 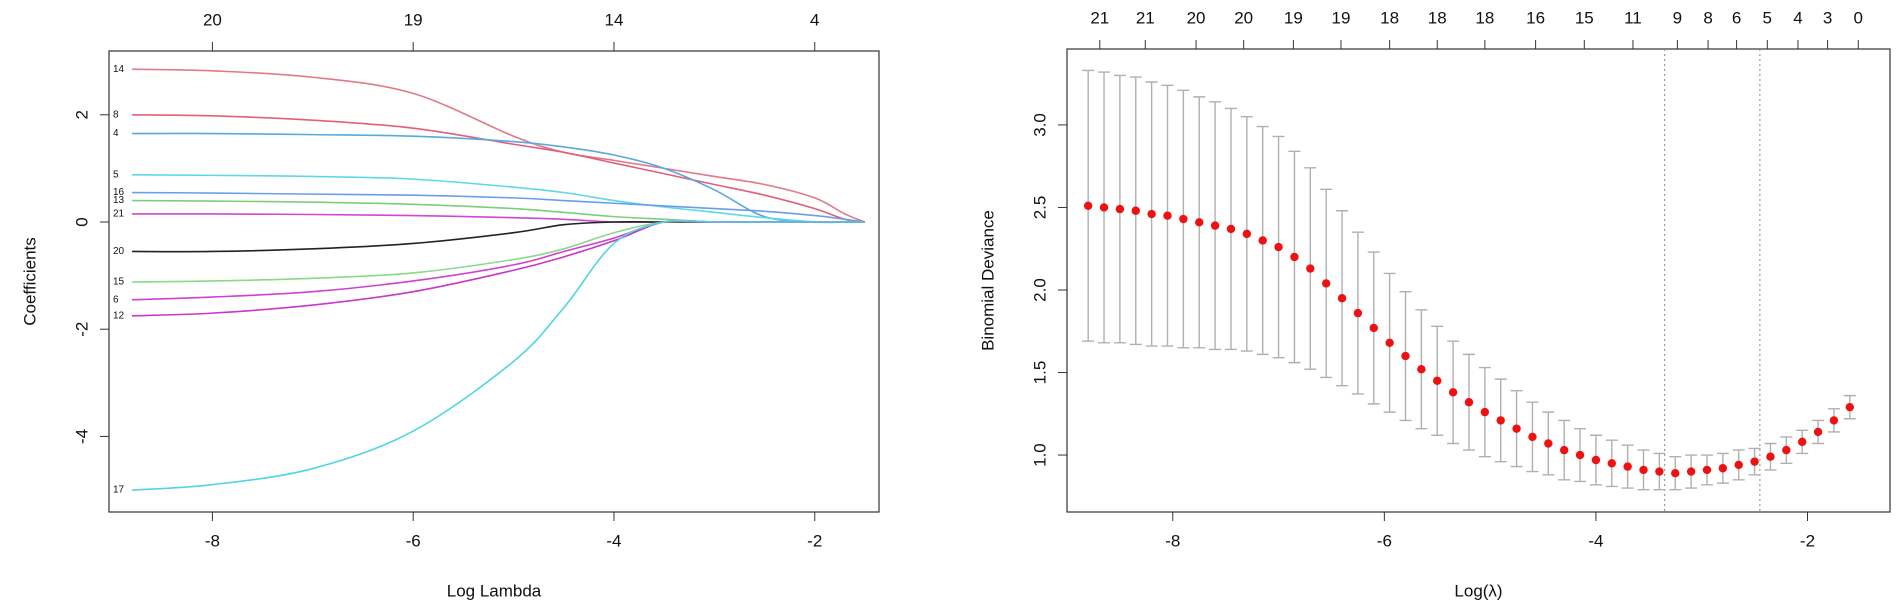 What do you see at coordinates (1767, 17) in the screenshot?
I see `top-tick-label: 5` at bounding box center [1767, 17].